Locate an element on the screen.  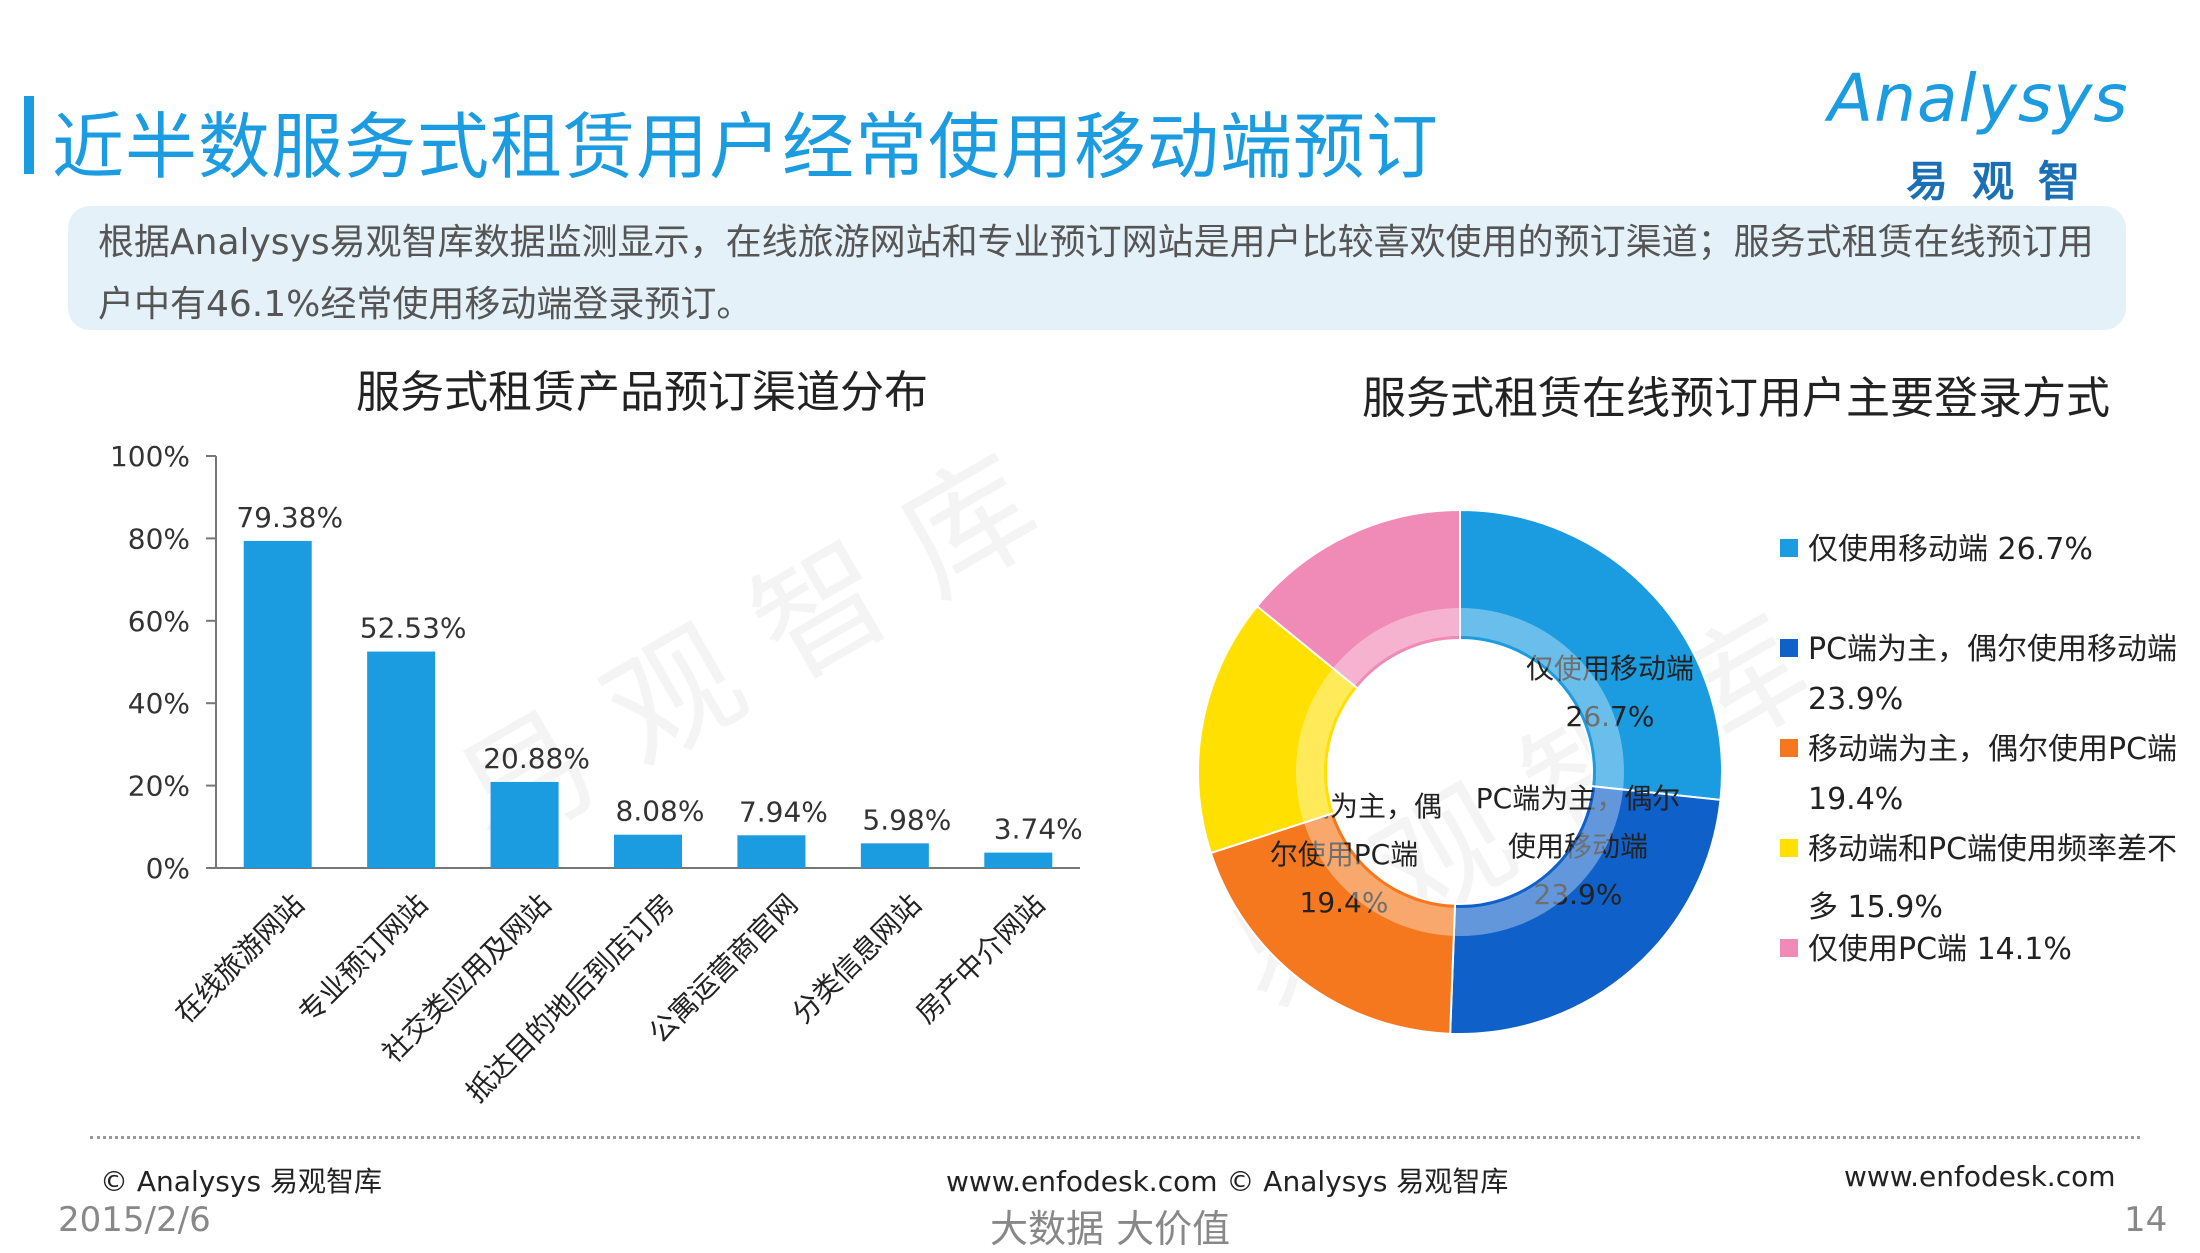
slice-label: 尔使用PC端 is located at coordinates (1344, 854).